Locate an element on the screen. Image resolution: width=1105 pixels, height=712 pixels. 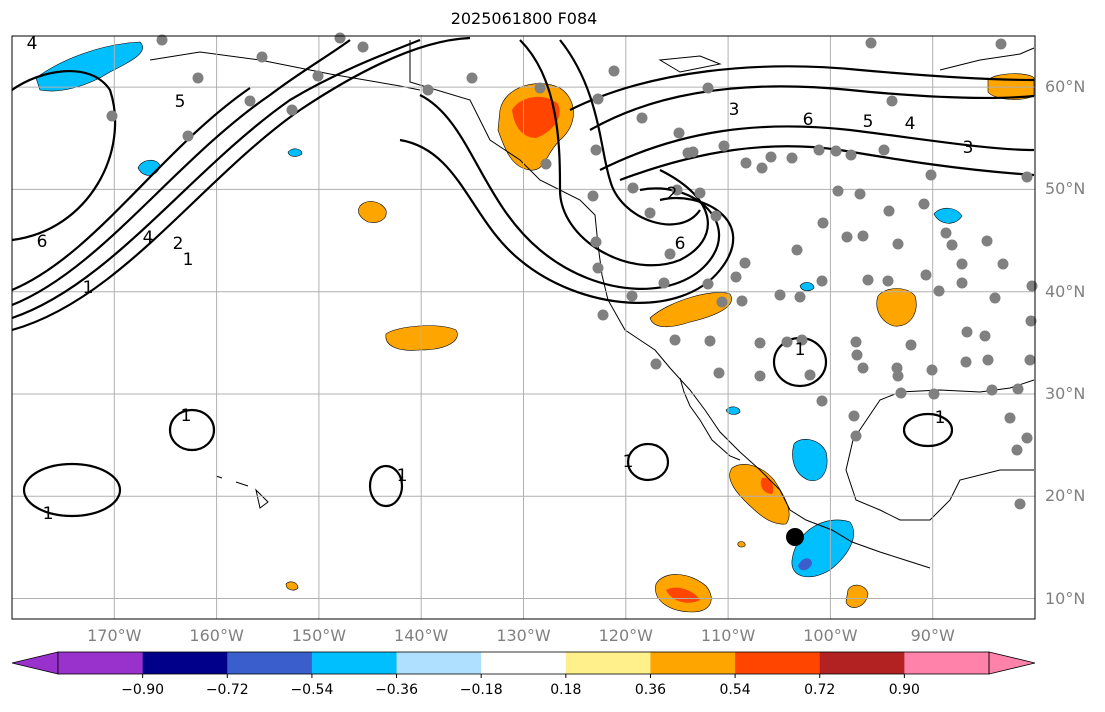
lat-label: 30°N is located at coordinates (1065, 393).